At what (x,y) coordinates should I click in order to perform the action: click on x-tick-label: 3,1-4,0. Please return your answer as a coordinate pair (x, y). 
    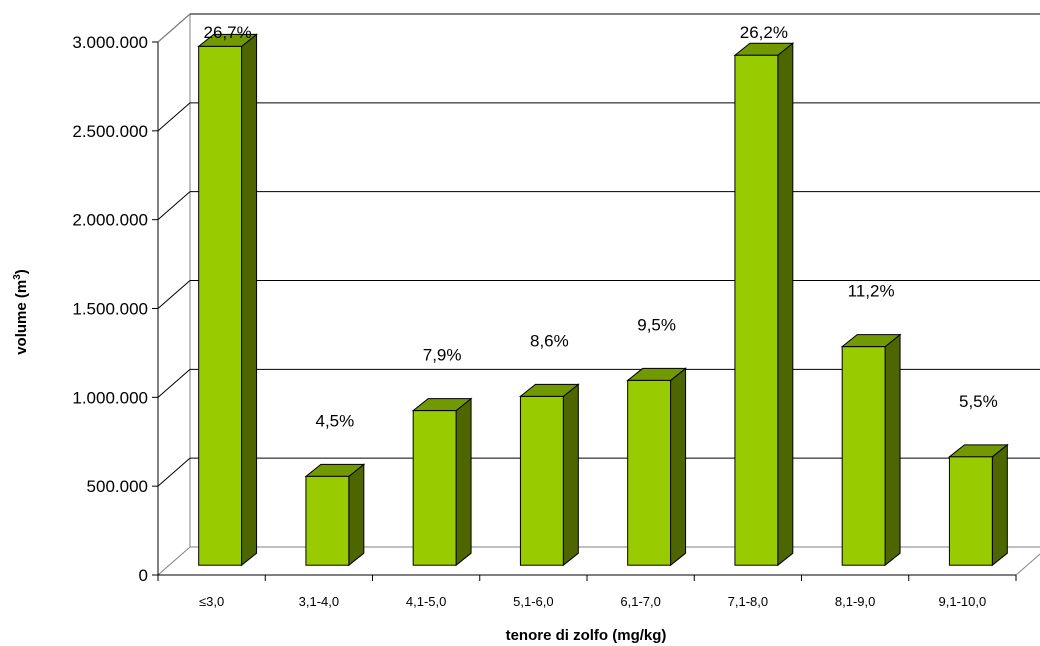
    Looking at the image, I should click on (319, 601).